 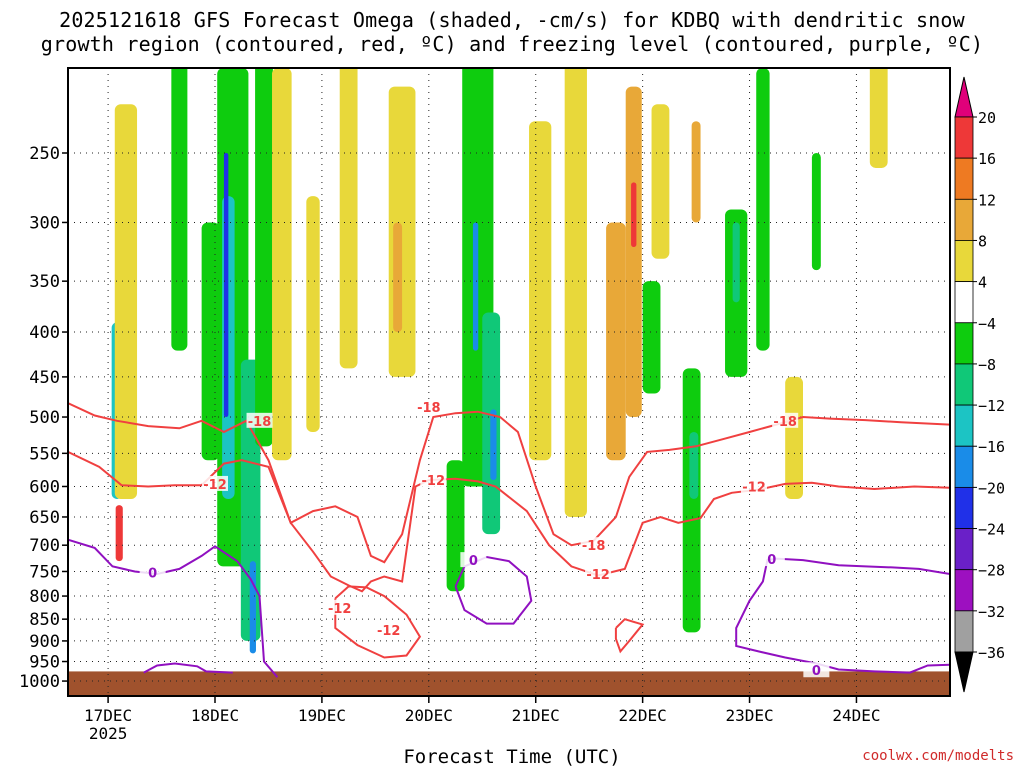 I want to click on y-tick-label-250: 250, so click(x=44, y=154).